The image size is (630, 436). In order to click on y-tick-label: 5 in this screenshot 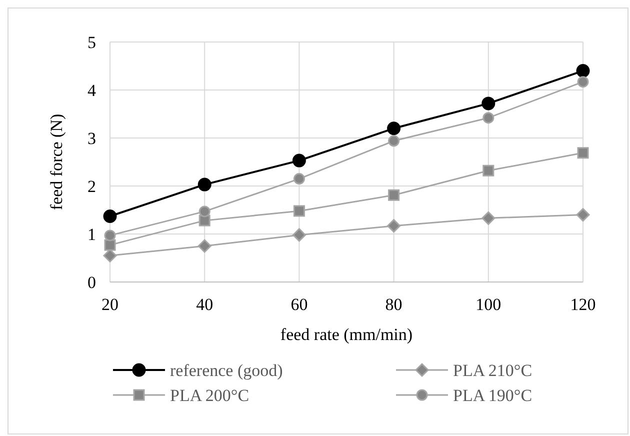, I will do `click(92, 42)`.